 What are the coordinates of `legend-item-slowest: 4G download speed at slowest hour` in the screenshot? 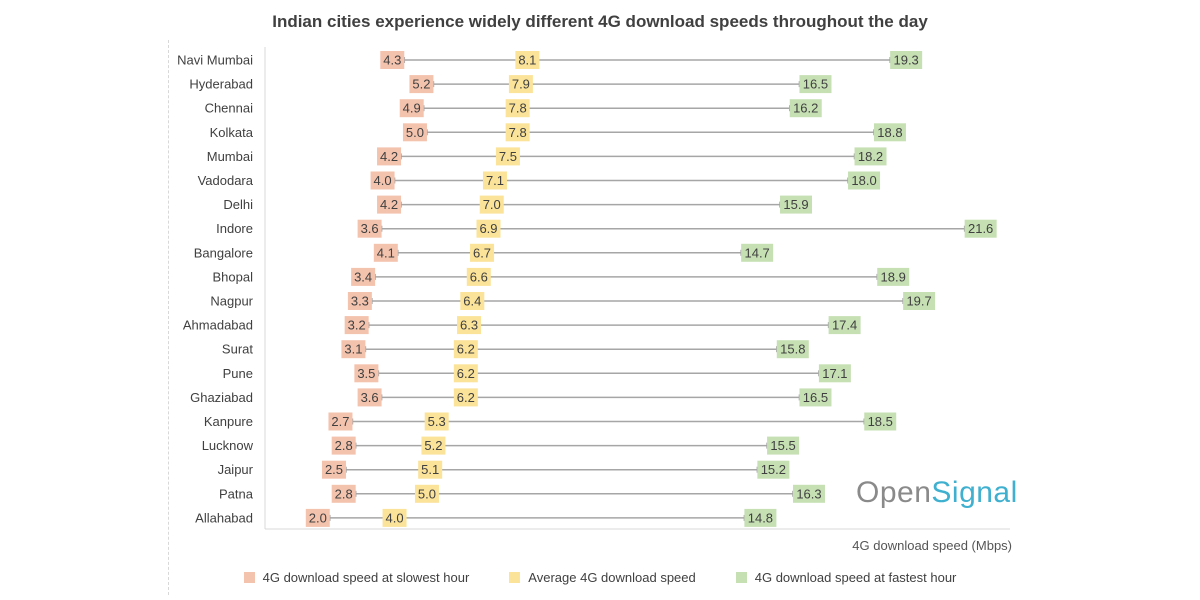 It's located at (356, 577).